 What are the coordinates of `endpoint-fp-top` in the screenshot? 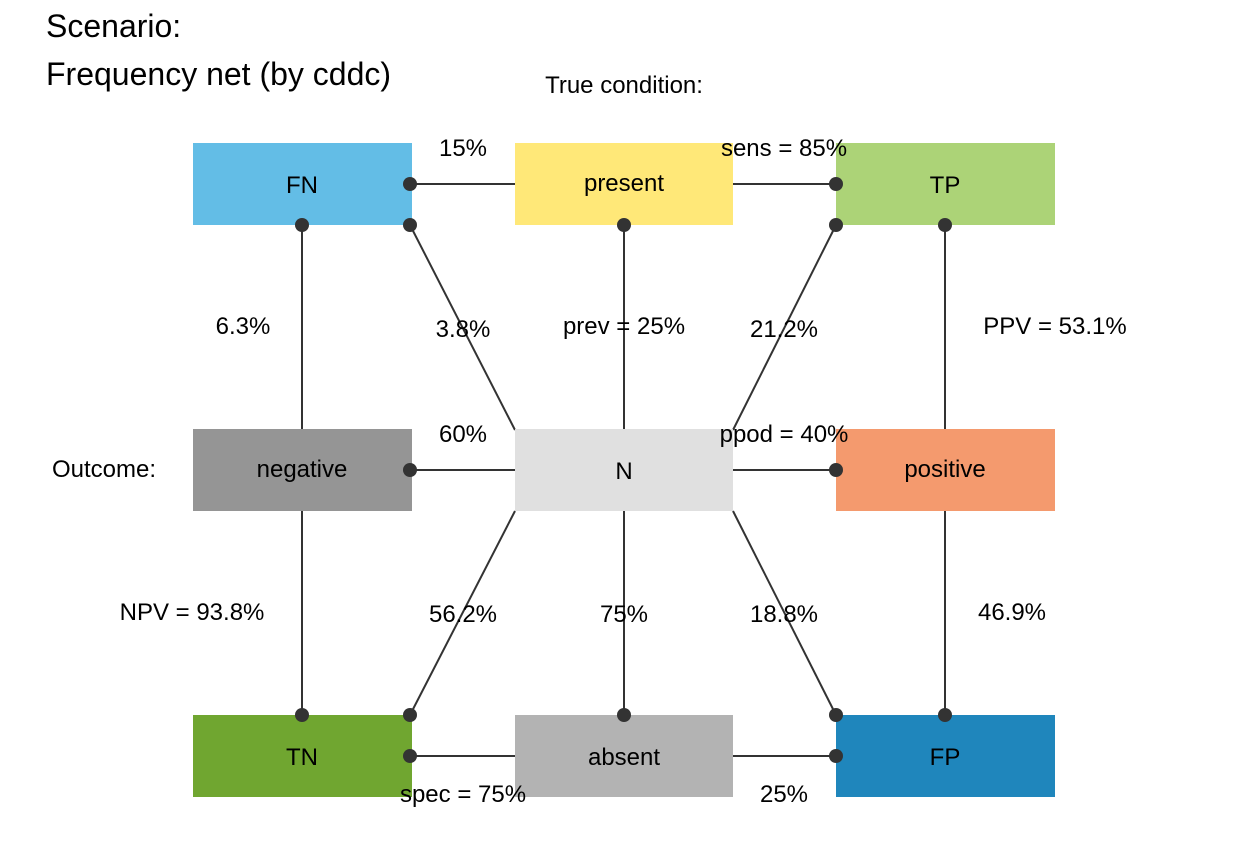 It's located at (945, 715).